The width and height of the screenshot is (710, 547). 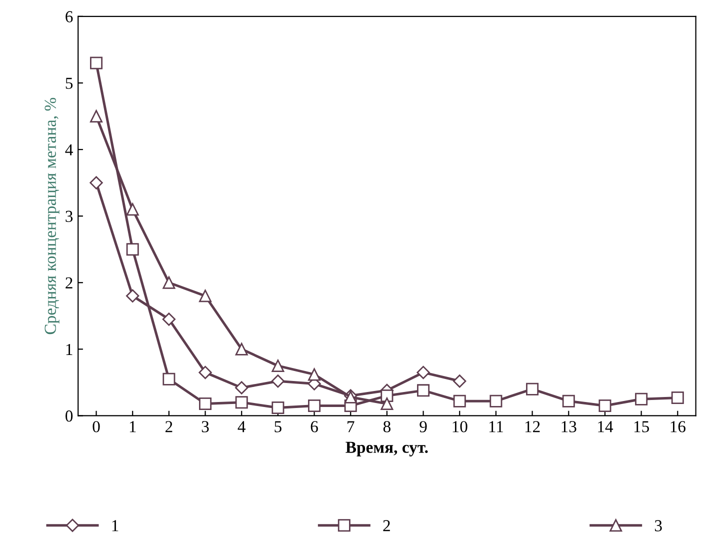 I want to click on y-tick-label: 2, so click(x=69, y=282).